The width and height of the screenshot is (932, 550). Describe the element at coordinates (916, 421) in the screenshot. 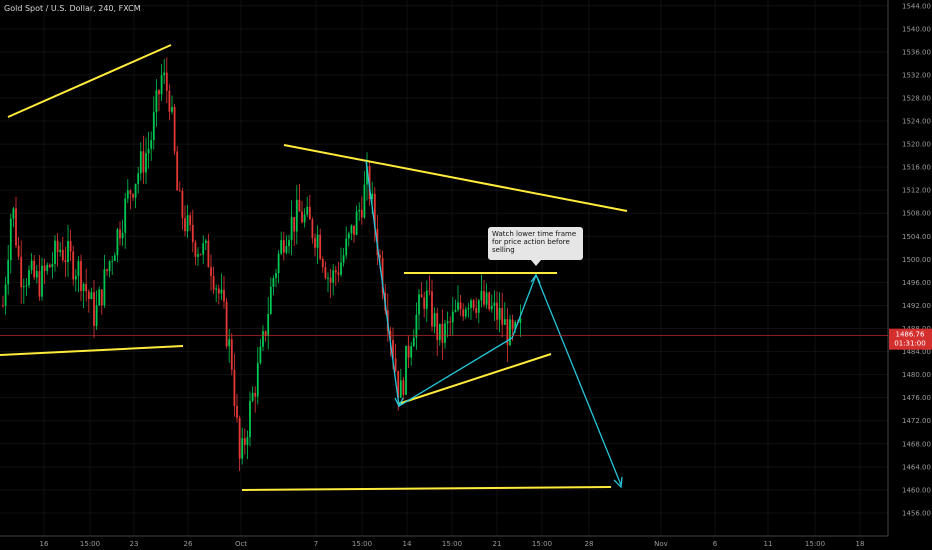

I see `y-tick-label: 1472.00` at that location.